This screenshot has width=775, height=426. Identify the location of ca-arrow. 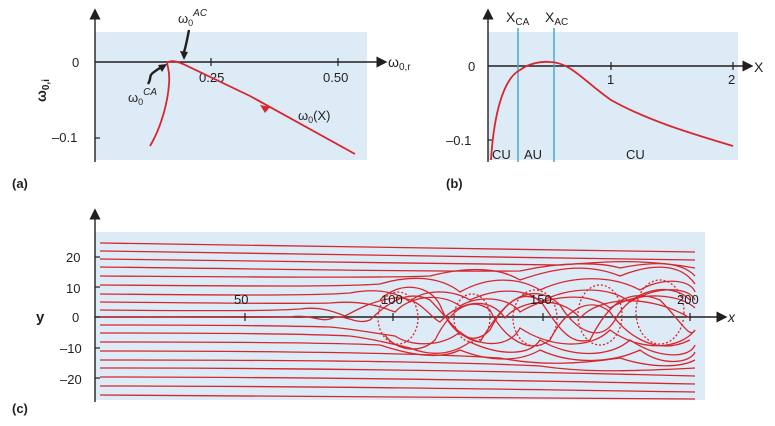
(153, 75).